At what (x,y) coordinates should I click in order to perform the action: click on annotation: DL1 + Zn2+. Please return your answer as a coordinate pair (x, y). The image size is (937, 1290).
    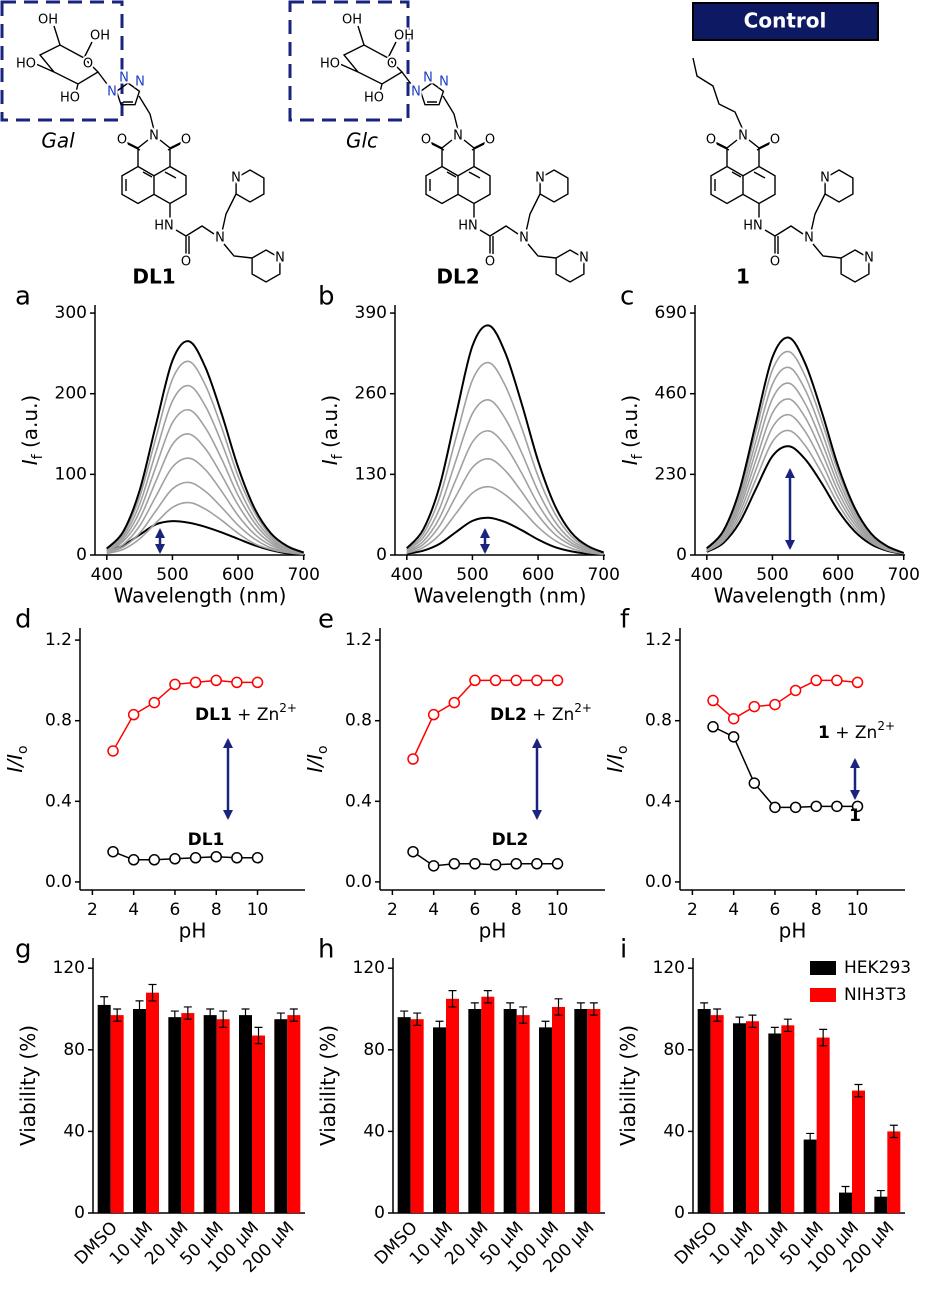
    Looking at the image, I should click on (246, 713).